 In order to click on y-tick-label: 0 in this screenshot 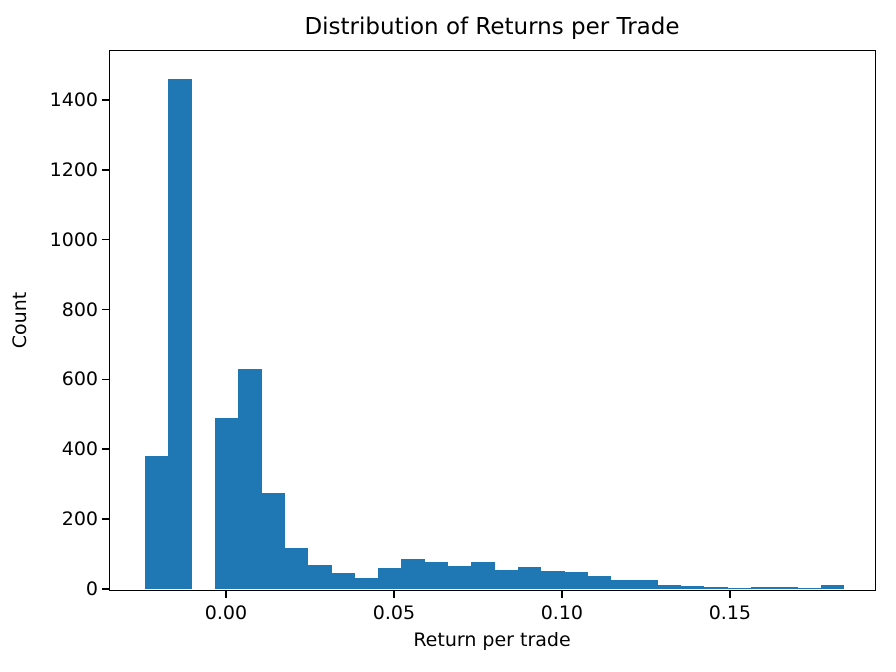, I will do `click(91, 589)`.